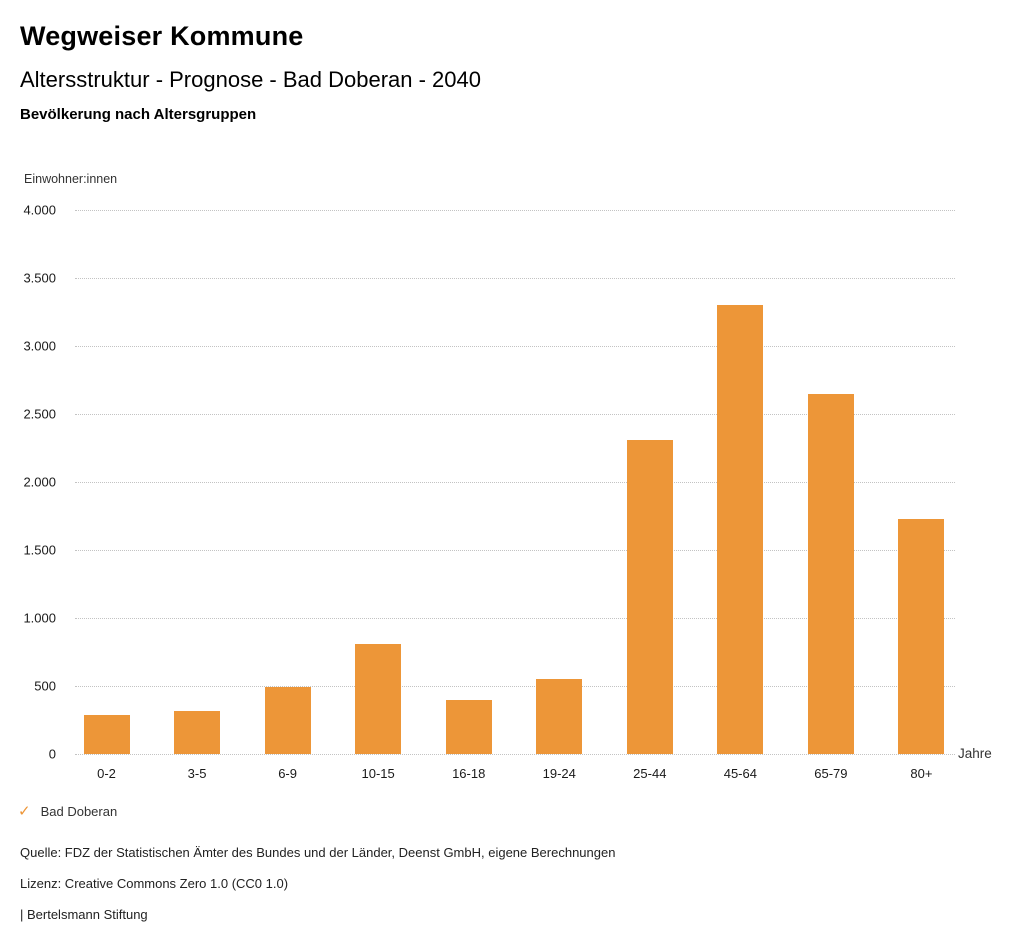 This screenshot has width=1024, height=946. Describe the element at coordinates (197, 773) in the screenshot. I see `x-tick-label-3-5: 3-5` at that location.